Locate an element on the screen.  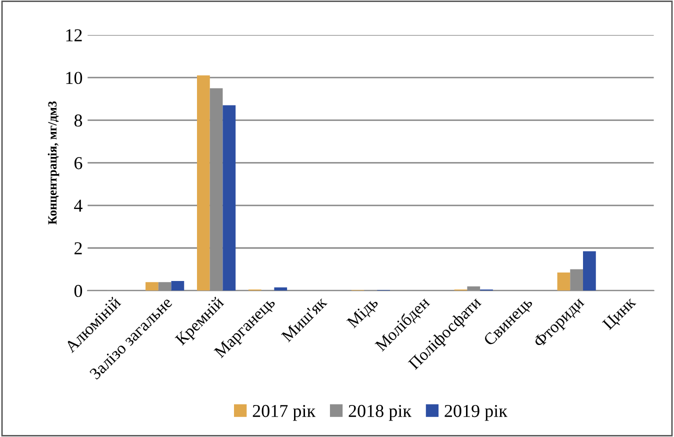
legend-label: 2017 рік is located at coordinates (284, 412).